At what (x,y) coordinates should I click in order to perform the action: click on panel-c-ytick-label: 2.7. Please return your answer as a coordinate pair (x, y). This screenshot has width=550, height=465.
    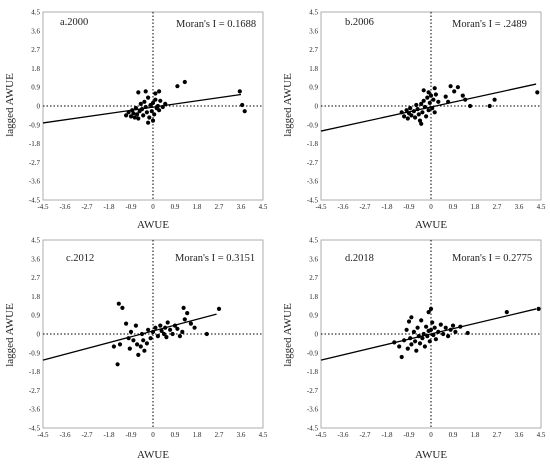
    Looking at the image, I should click on (35, 278).